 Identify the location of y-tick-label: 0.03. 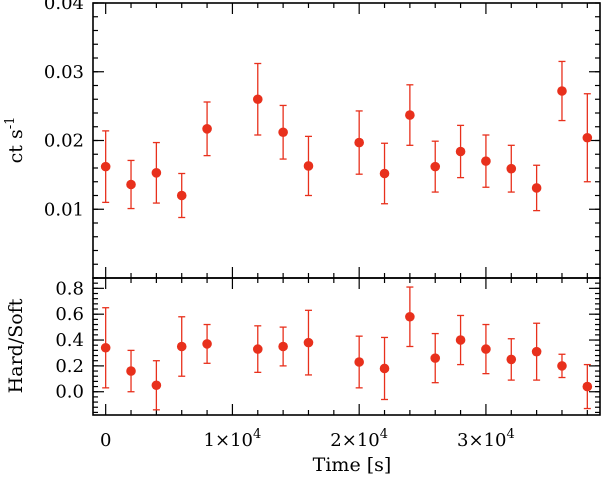
(64, 72).